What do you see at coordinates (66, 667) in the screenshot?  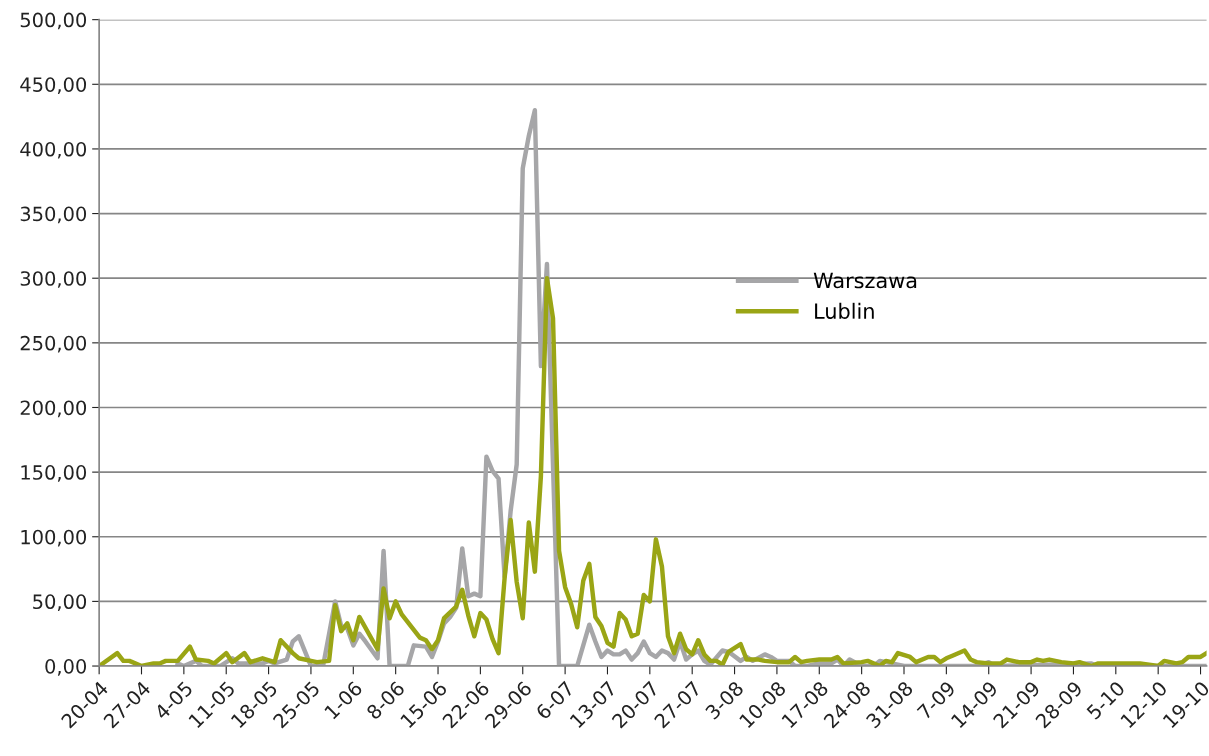 I see `y-tick-label: 0,00` at bounding box center [66, 667].